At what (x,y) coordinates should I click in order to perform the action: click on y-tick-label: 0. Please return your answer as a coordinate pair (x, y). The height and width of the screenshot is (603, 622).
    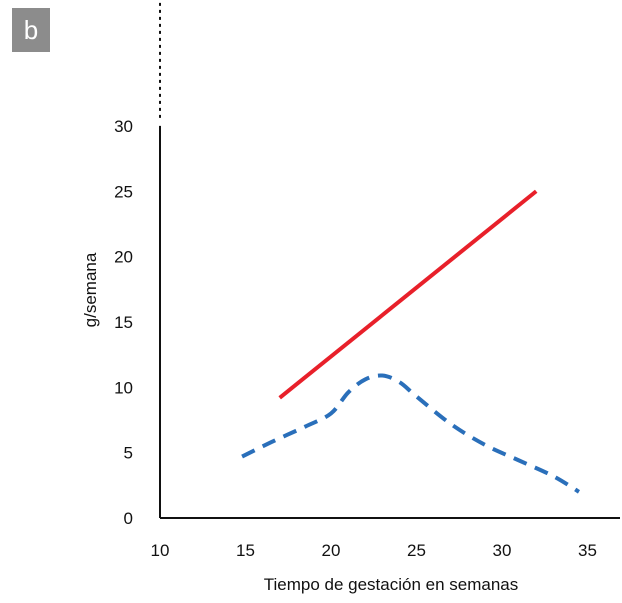
    Looking at the image, I should click on (128, 518).